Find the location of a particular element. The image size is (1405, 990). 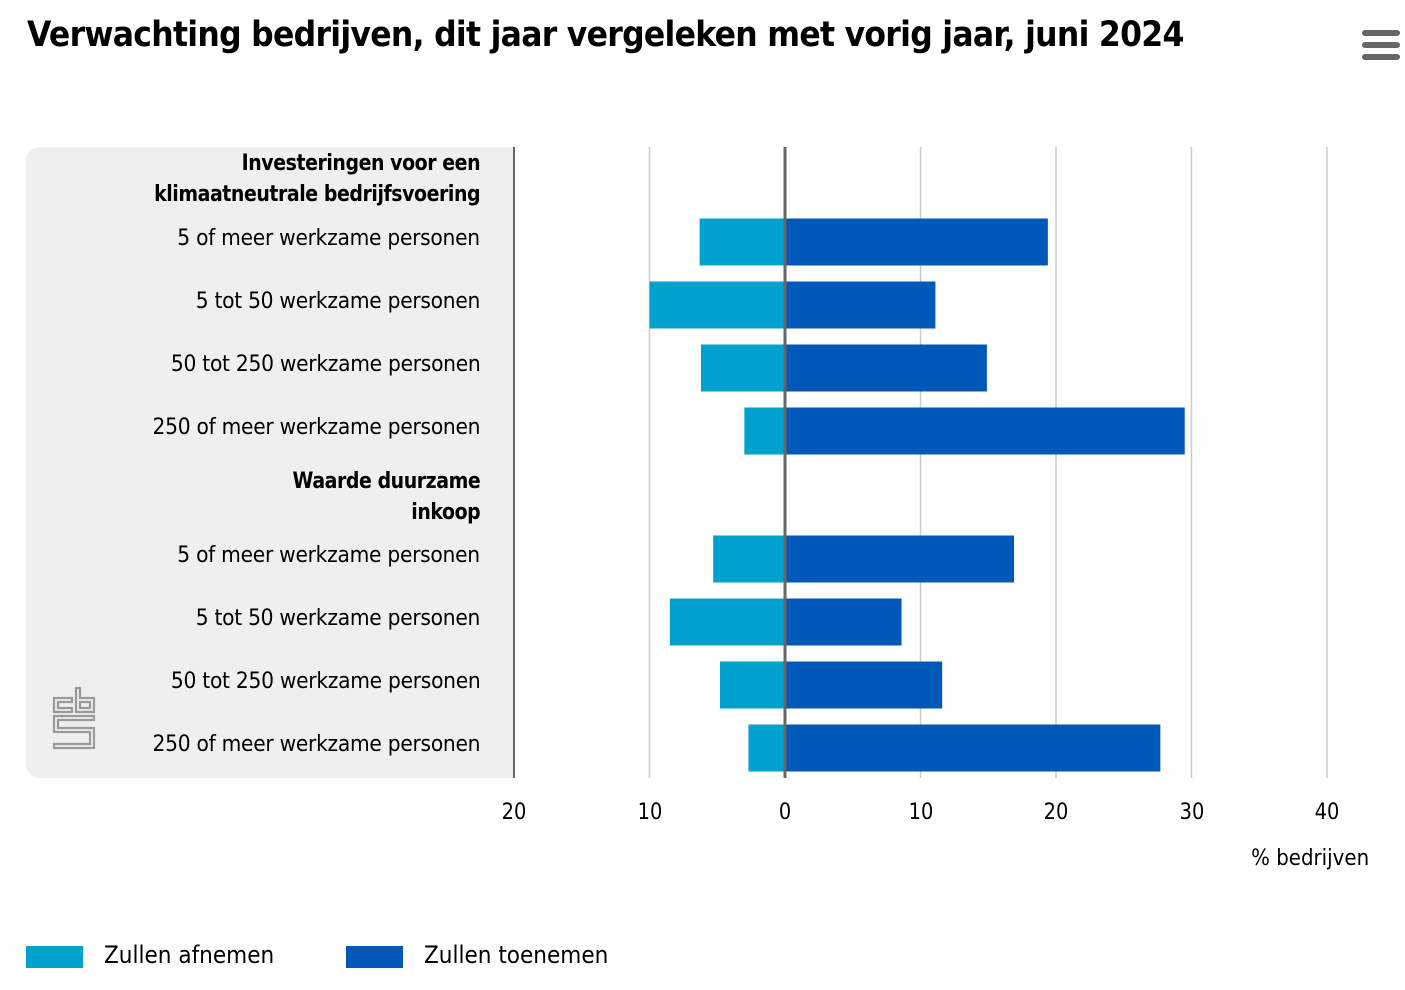

group-label-line: Waarde duurzame is located at coordinates (386, 481).